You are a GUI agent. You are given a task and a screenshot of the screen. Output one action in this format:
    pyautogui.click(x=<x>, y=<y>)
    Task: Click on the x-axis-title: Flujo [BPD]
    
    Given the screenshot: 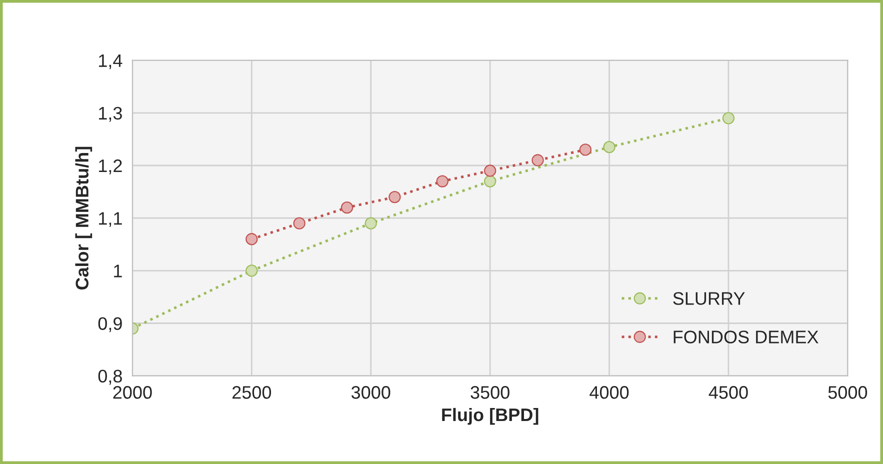 What is the action you would take?
    pyautogui.click(x=490, y=416)
    